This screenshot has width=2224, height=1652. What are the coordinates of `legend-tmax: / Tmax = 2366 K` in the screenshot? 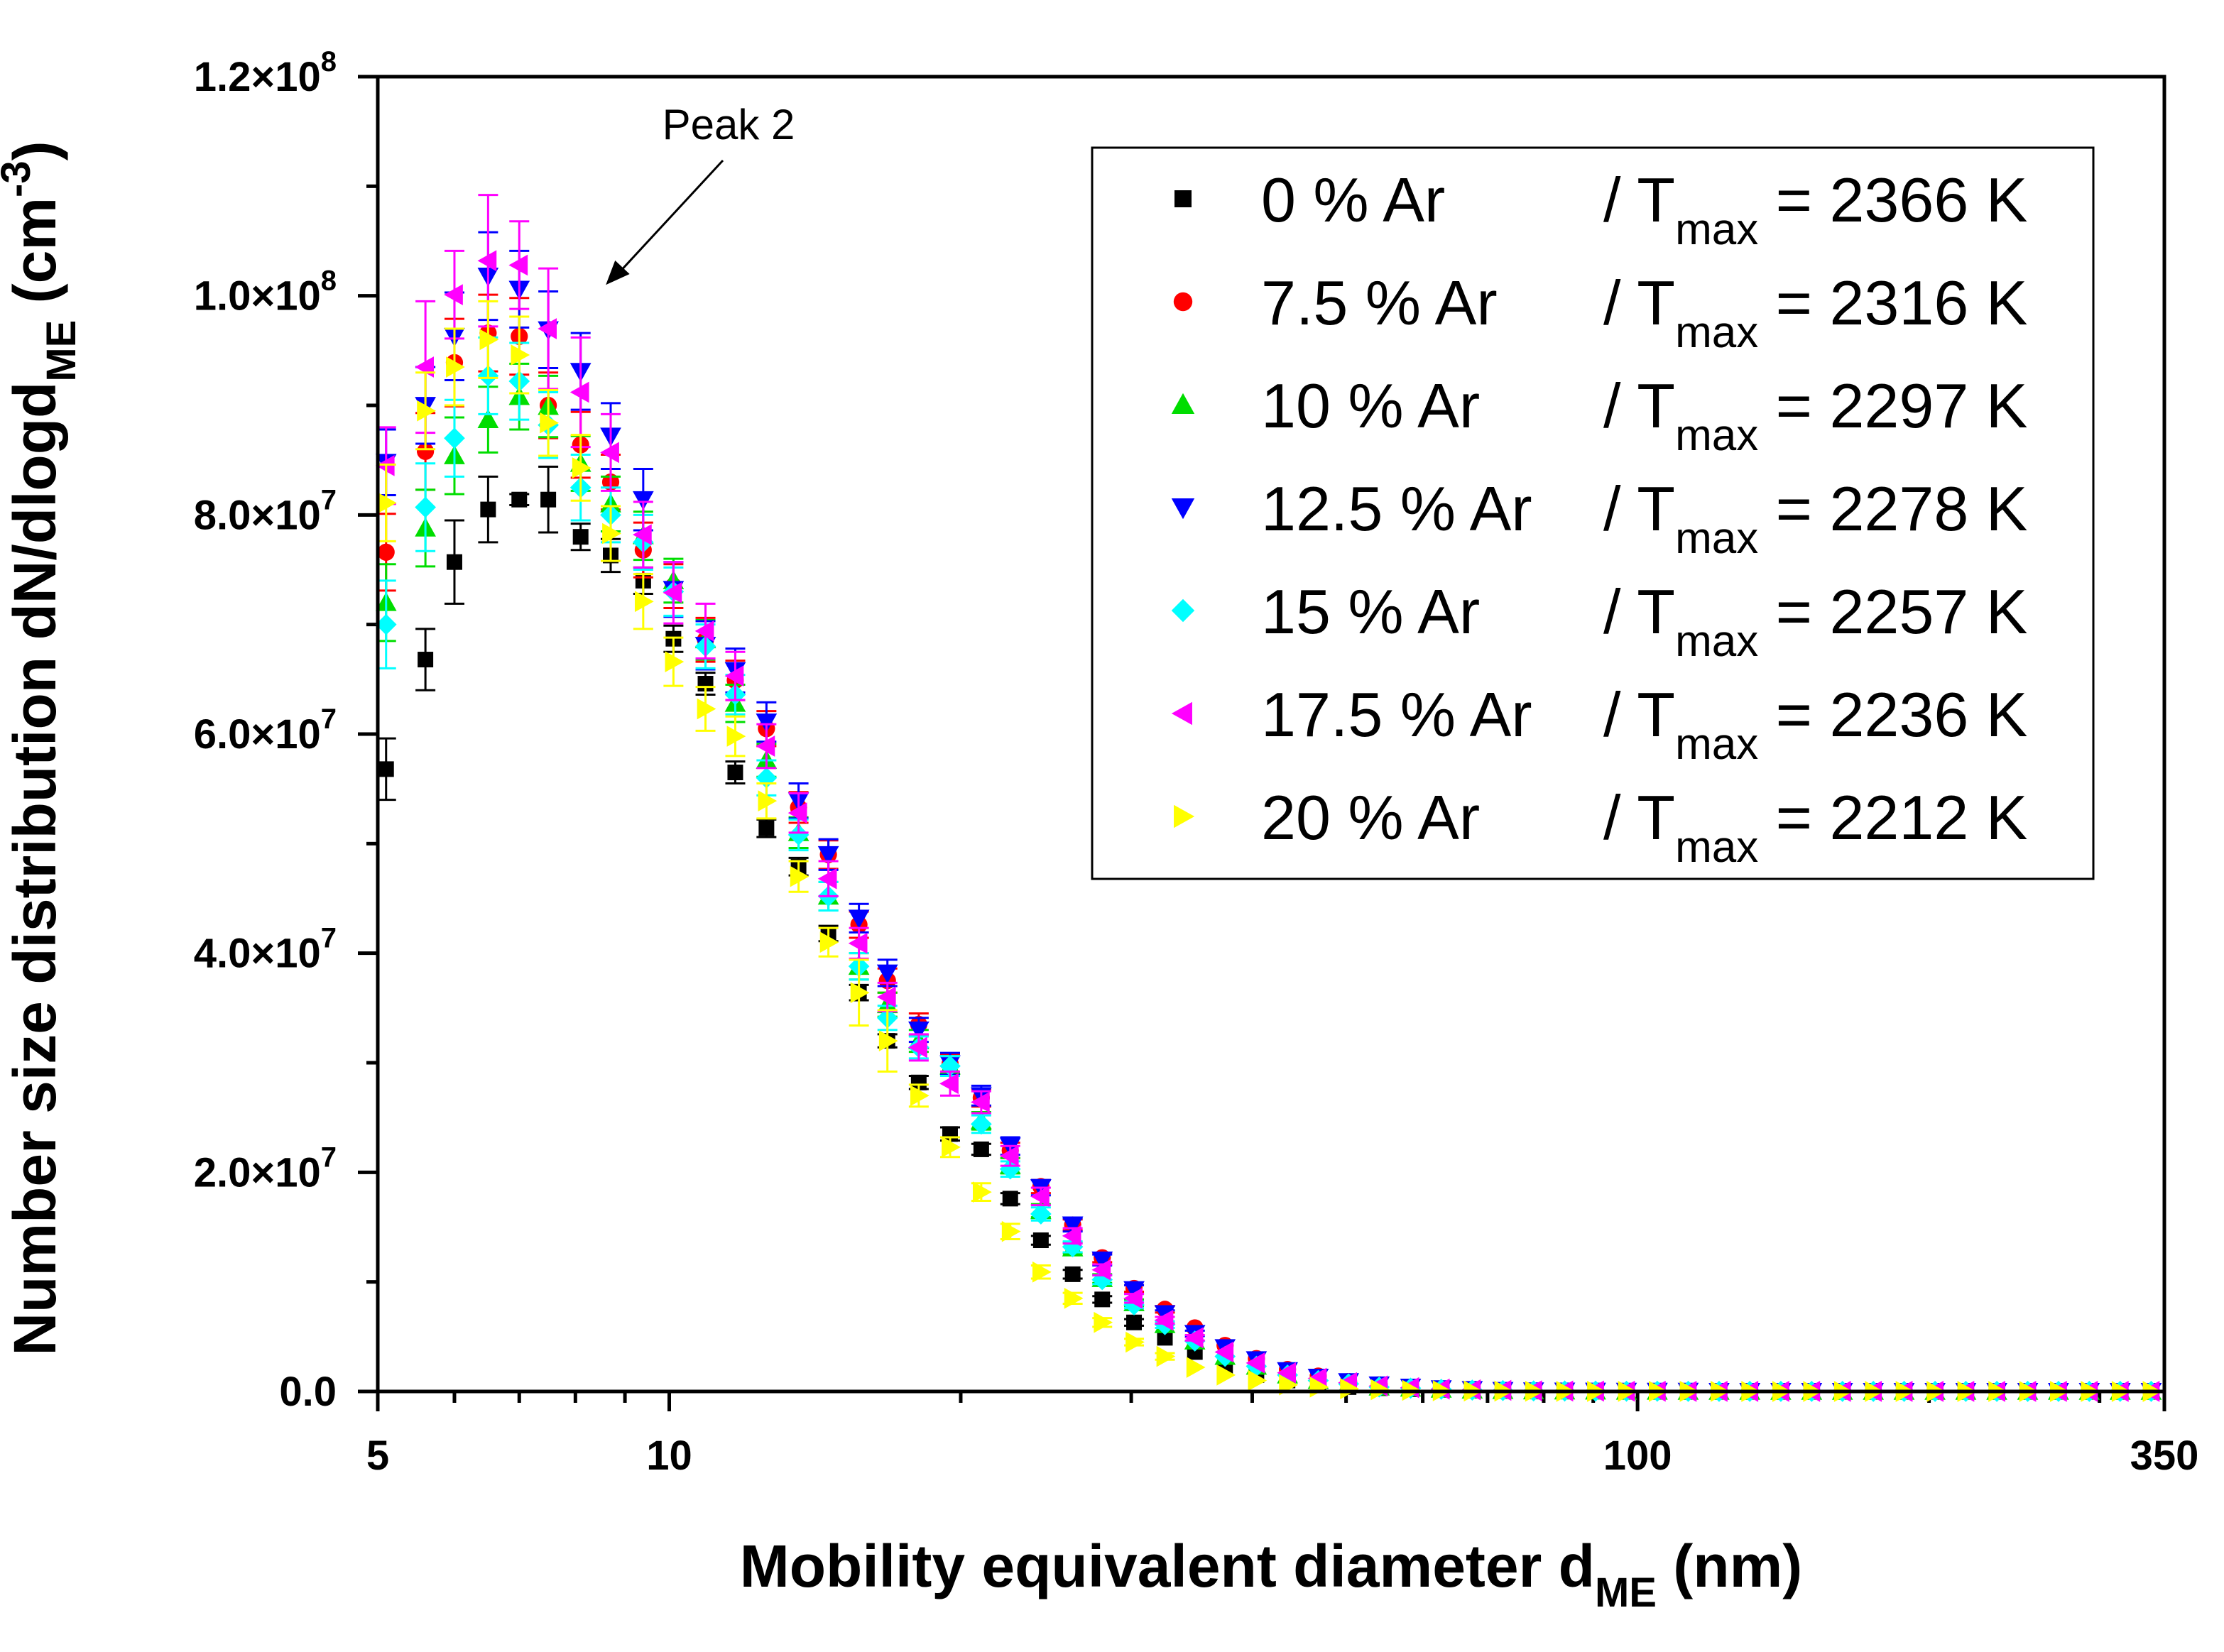 It's located at (1815, 210).